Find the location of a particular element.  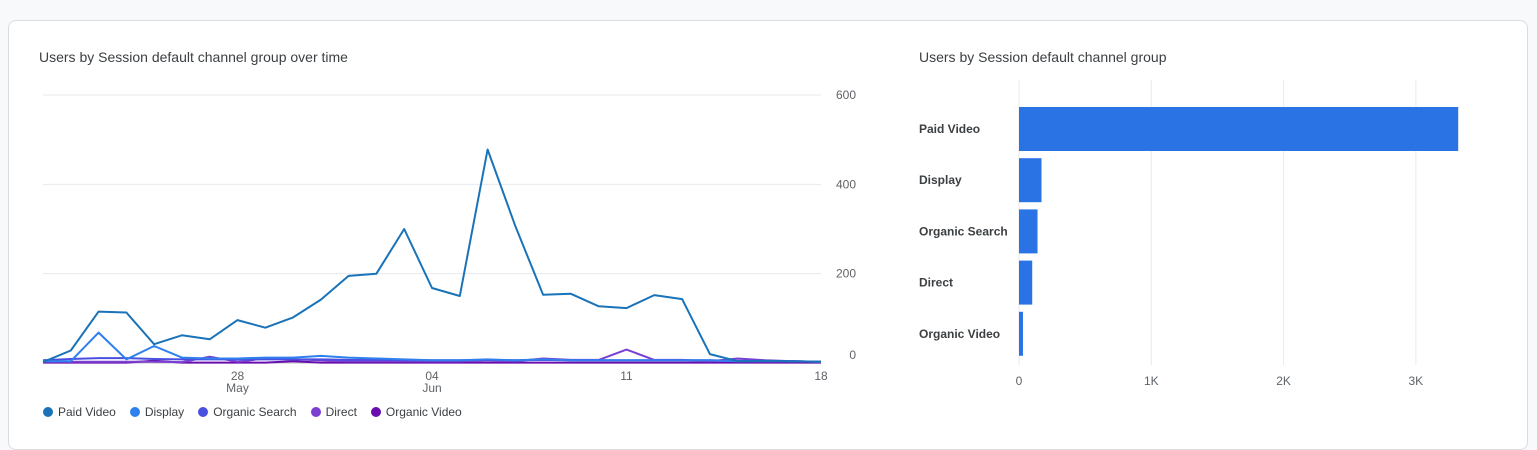

bar-organic-search is located at coordinates (1028, 231).